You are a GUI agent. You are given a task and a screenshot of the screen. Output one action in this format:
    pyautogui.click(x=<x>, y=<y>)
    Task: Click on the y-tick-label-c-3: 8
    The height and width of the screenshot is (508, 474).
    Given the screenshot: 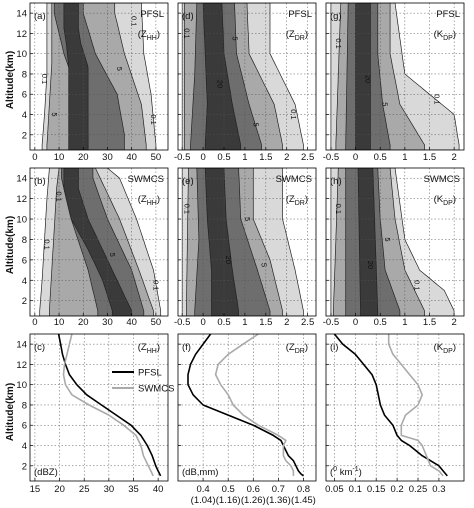 What is the action you would take?
    pyautogui.click(x=24, y=405)
    